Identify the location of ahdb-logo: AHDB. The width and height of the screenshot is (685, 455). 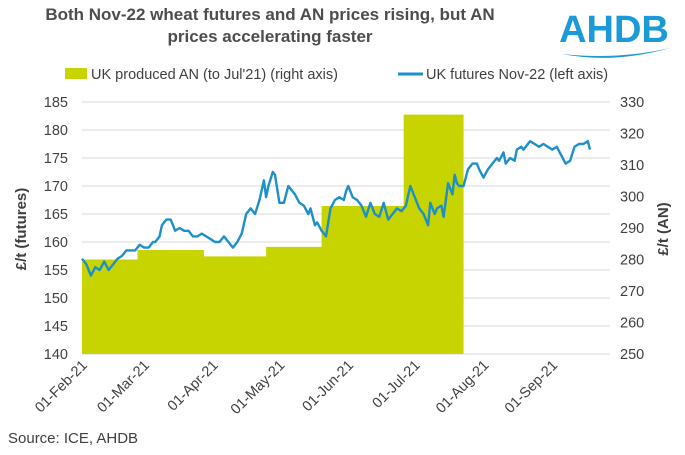
(614, 33).